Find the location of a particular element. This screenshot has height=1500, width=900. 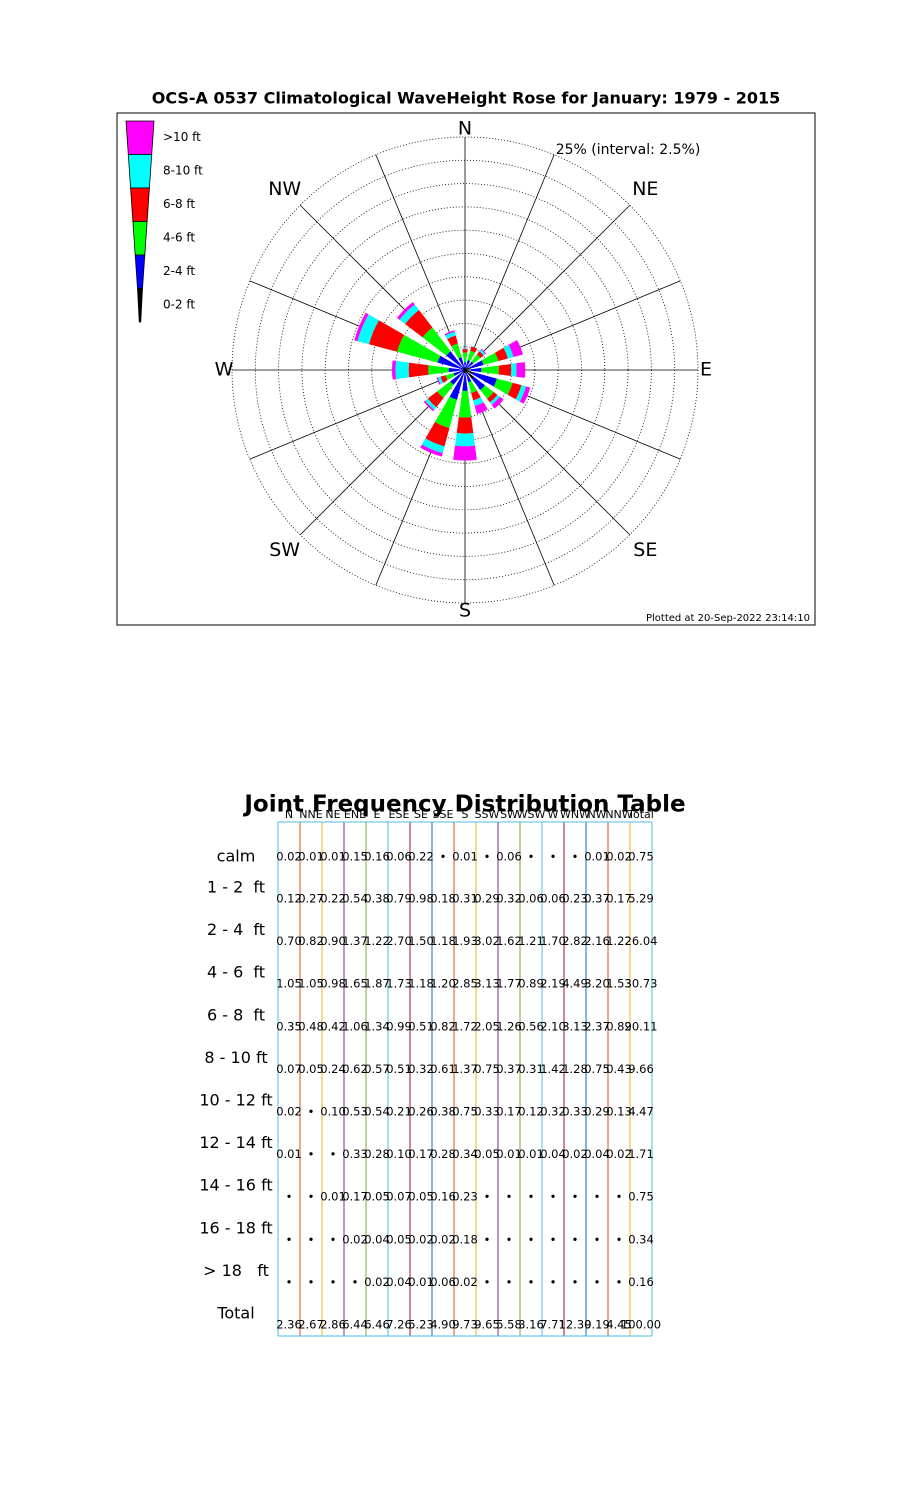

row-label: 6 - 8 ft is located at coordinates (236, 1014).